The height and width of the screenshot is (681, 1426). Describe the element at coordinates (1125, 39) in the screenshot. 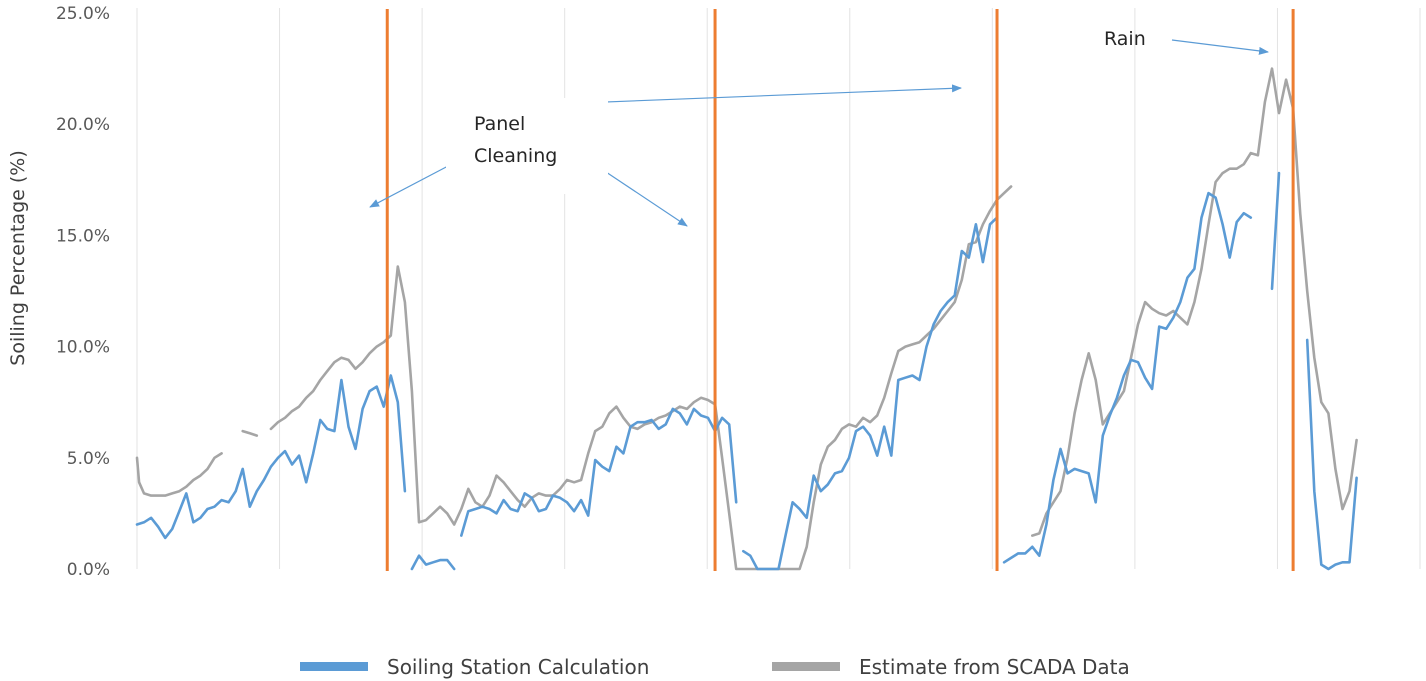

I see `annotation-label-rain: Rain` at that location.